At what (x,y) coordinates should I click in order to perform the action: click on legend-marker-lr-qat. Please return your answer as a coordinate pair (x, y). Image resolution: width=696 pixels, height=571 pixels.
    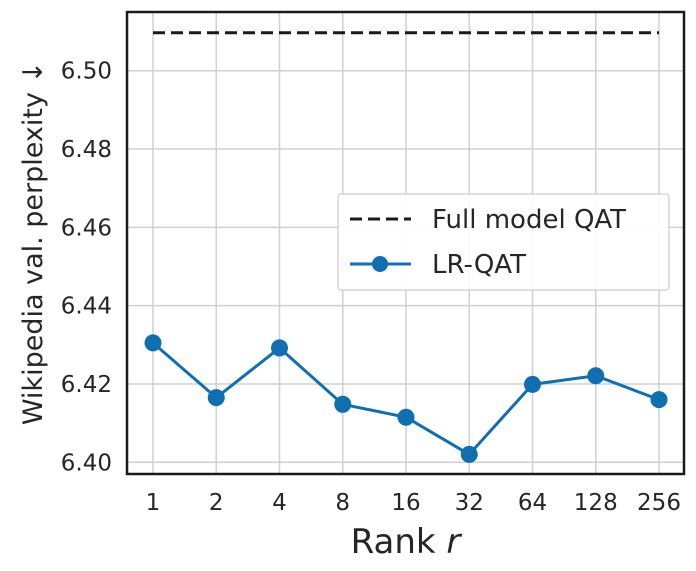
    Looking at the image, I should click on (380, 264).